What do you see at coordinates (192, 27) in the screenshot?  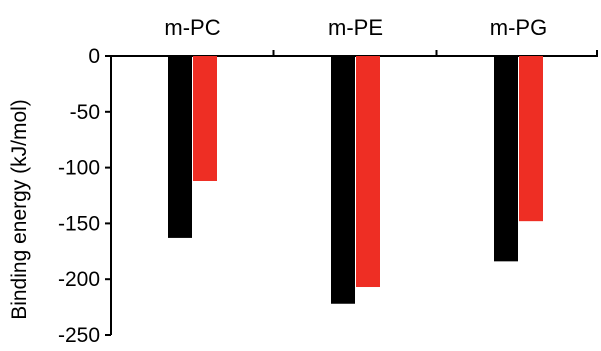 I see `category-label-m-pc: m-PC` at bounding box center [192, 27].